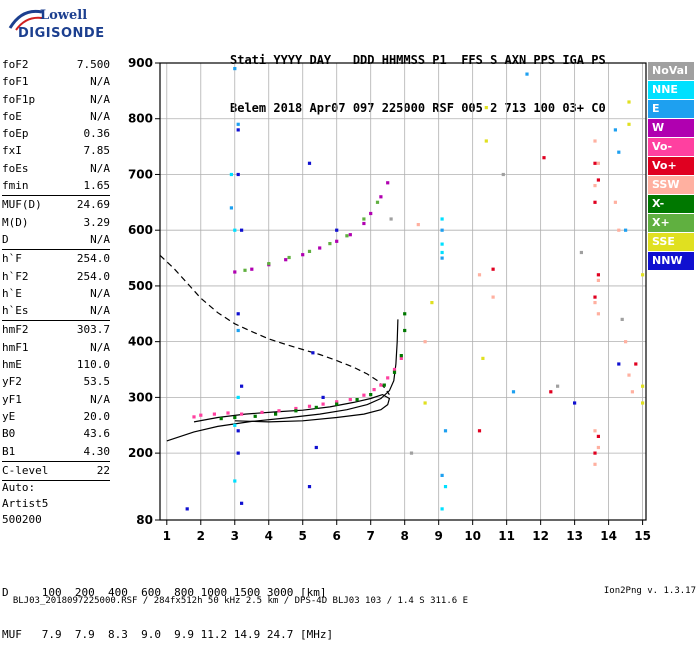 This screenshot has height=656, width=700. What do you see at coordinates (97, 186) in the screenshot?
I see `param-value: 1.65` at bounding box center [97, 186].